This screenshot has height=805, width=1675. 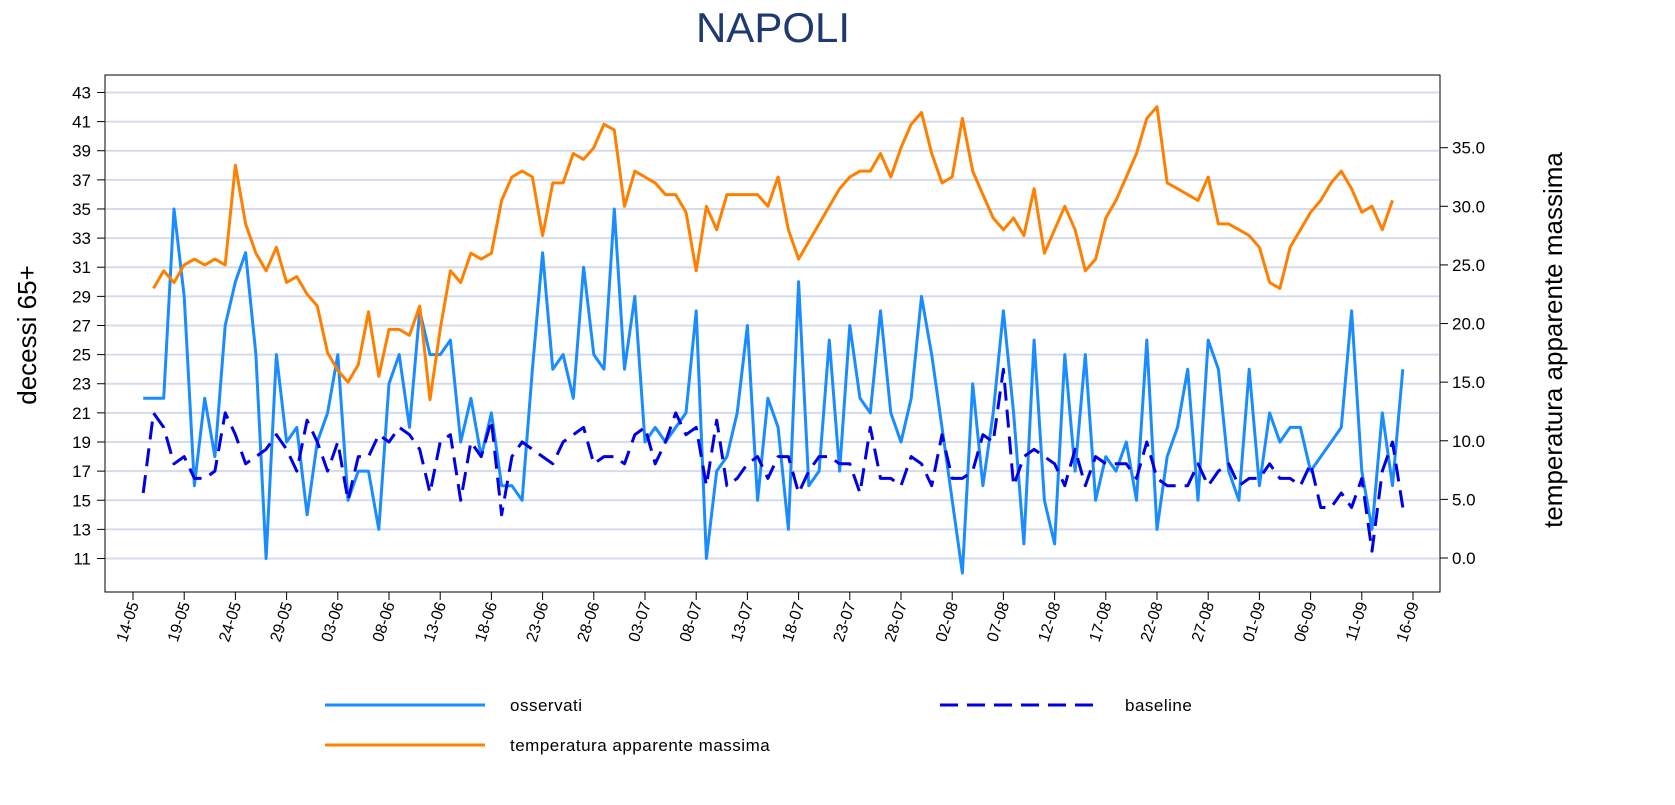 I want to click on y-tick-label: 43, so click(x=81, y=92).